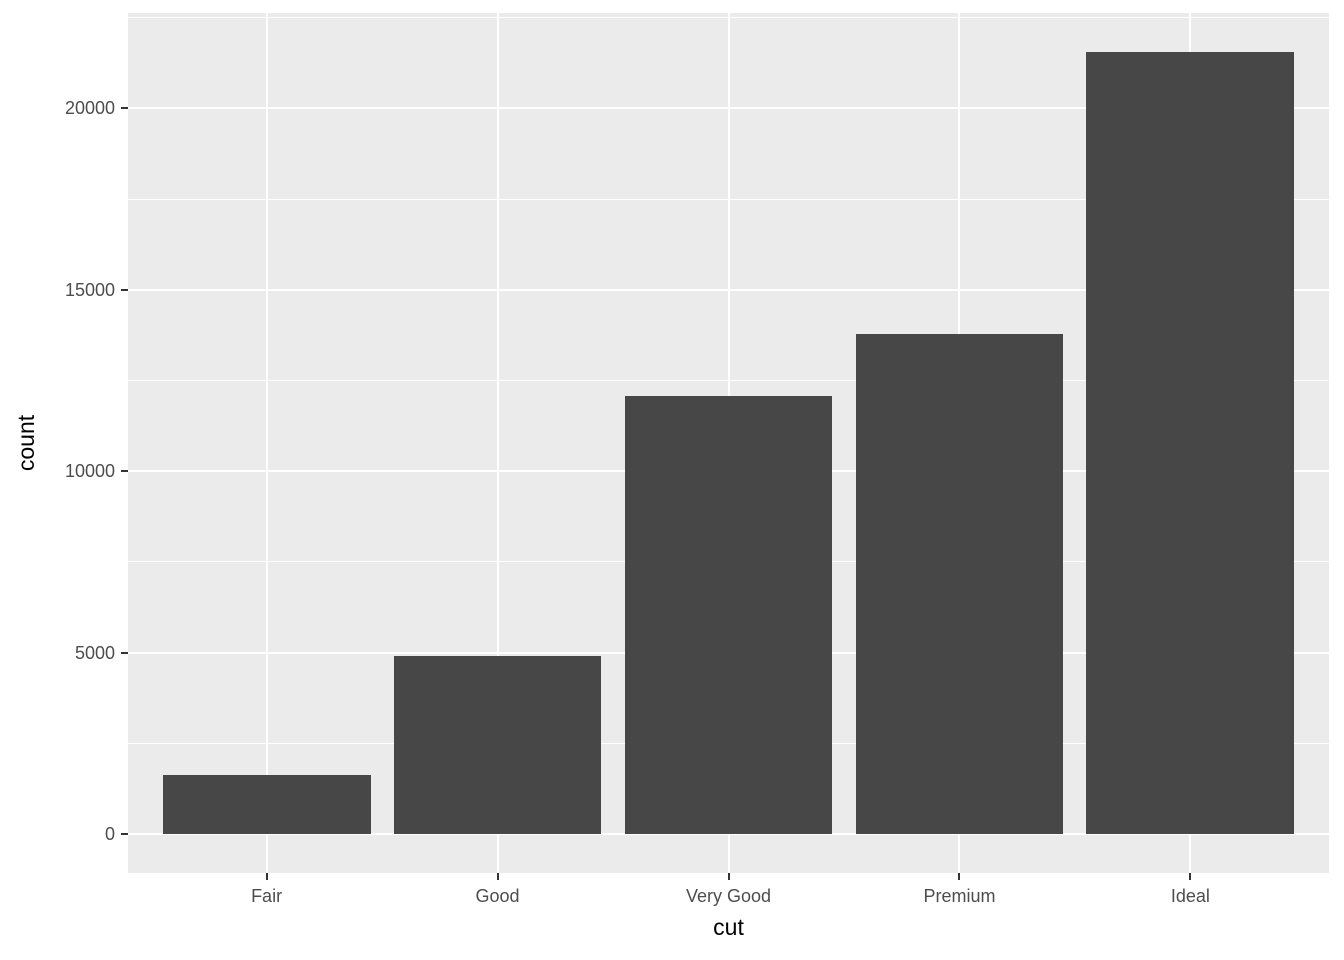  I want to click on x-tick-label: Good, so click(497, 896).